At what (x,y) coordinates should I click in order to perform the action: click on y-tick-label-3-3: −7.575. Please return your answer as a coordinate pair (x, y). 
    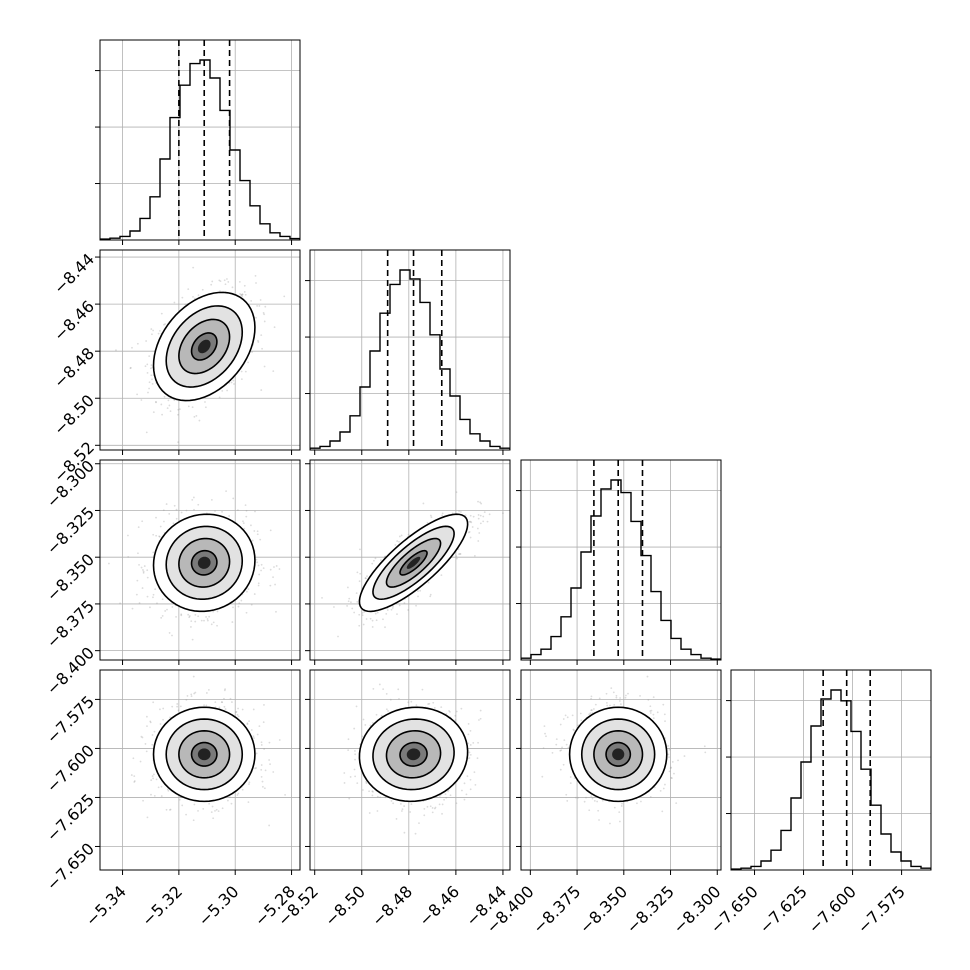
    Looking at the image, I should click on (70, 719).